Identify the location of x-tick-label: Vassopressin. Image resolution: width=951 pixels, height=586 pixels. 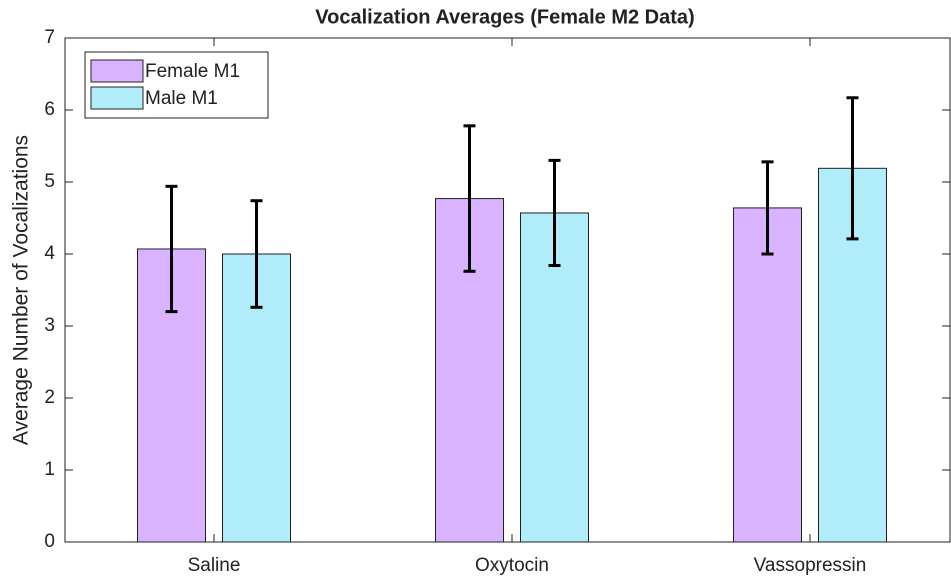
(810, 565).